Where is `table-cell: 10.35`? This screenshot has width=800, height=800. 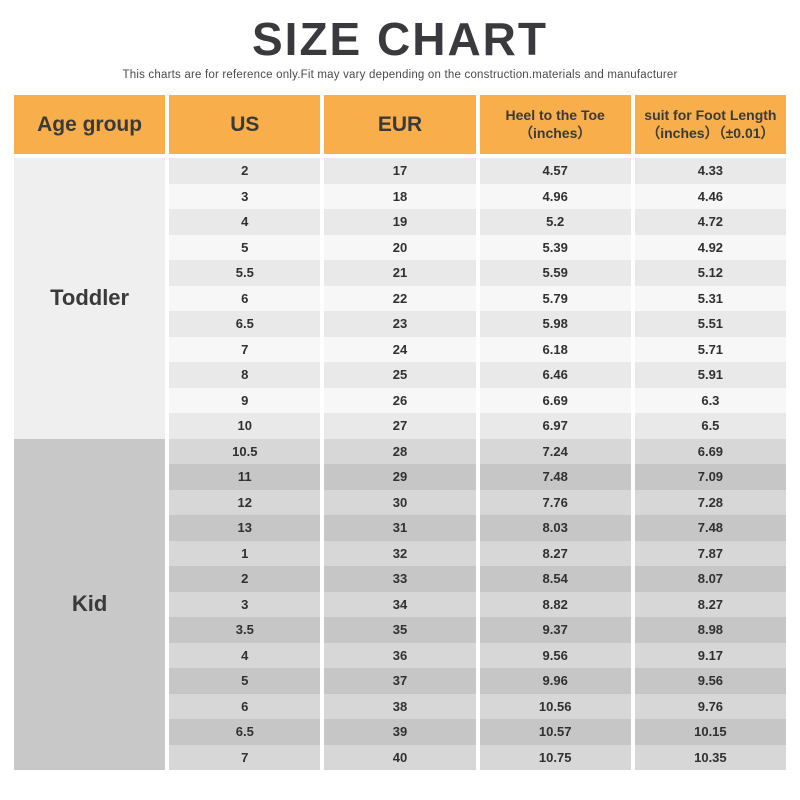 table-cell: 10.35 is located at coordinates (710, 757).